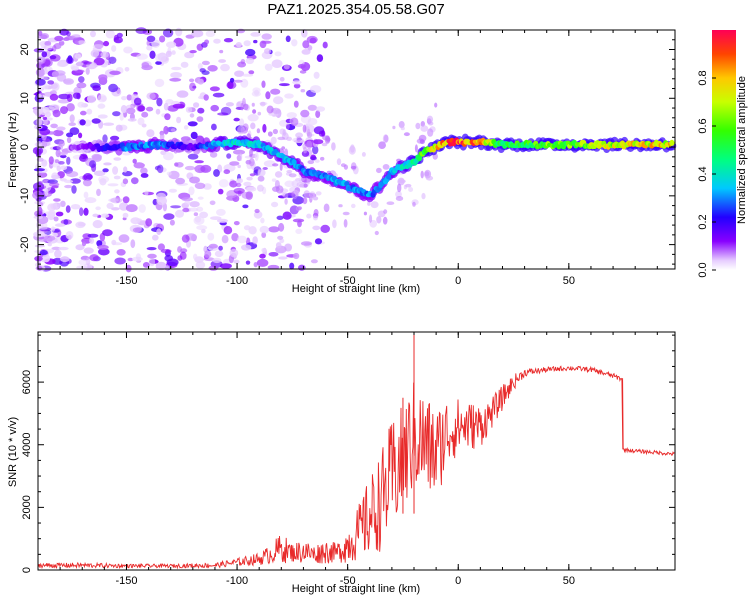 The height and width of the screenshot is (600, 750). I want to click on y-tick-label: 0, so click(27, 570).